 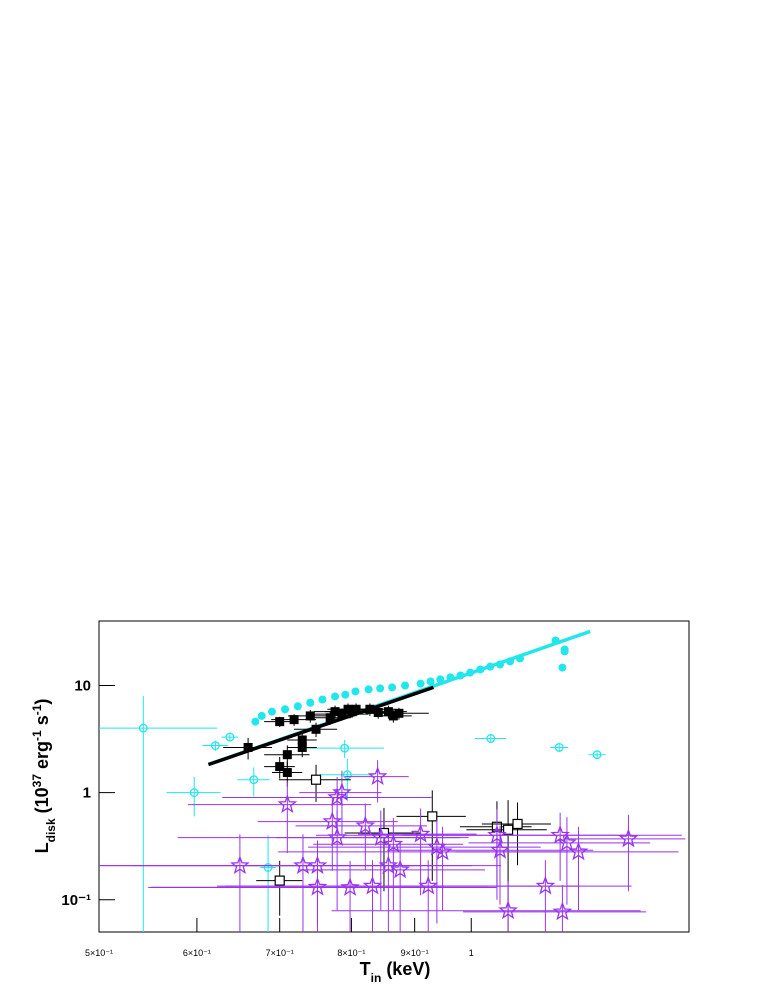 I want to click on x-axis-label: Tin (keV), so click(x=395, y=972).